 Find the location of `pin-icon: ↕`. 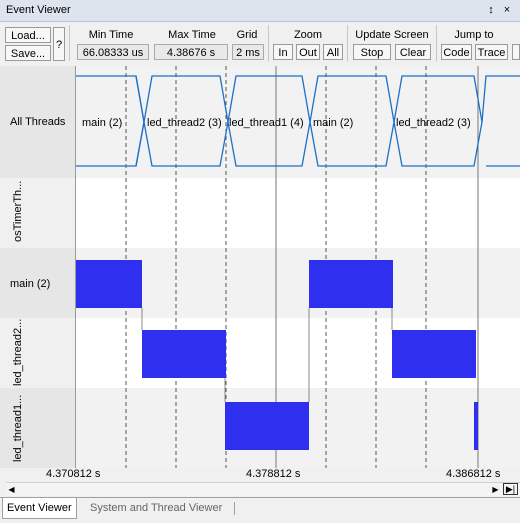

pin-icon: ↕ is located at coordinates (491, 10).